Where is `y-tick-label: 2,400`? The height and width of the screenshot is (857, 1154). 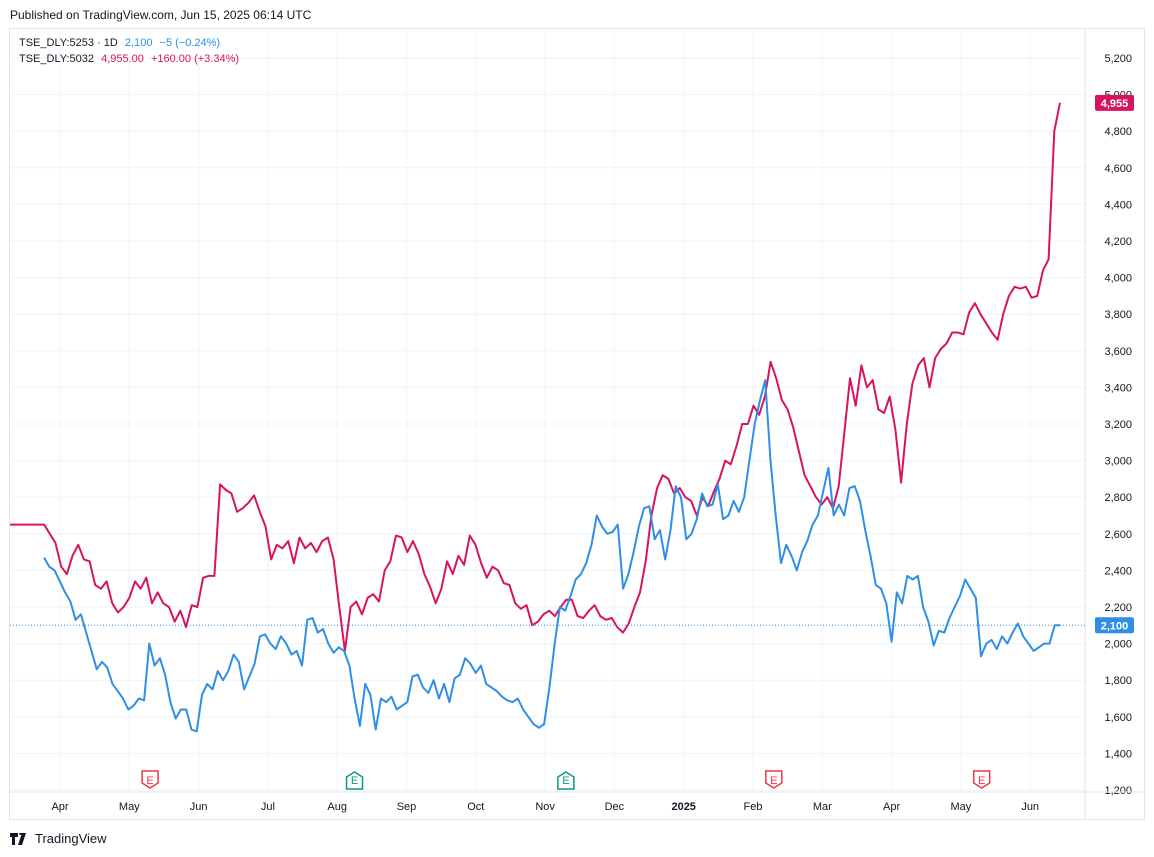 y-tick-label: 2,400 is located at coordinates (1118, 571).